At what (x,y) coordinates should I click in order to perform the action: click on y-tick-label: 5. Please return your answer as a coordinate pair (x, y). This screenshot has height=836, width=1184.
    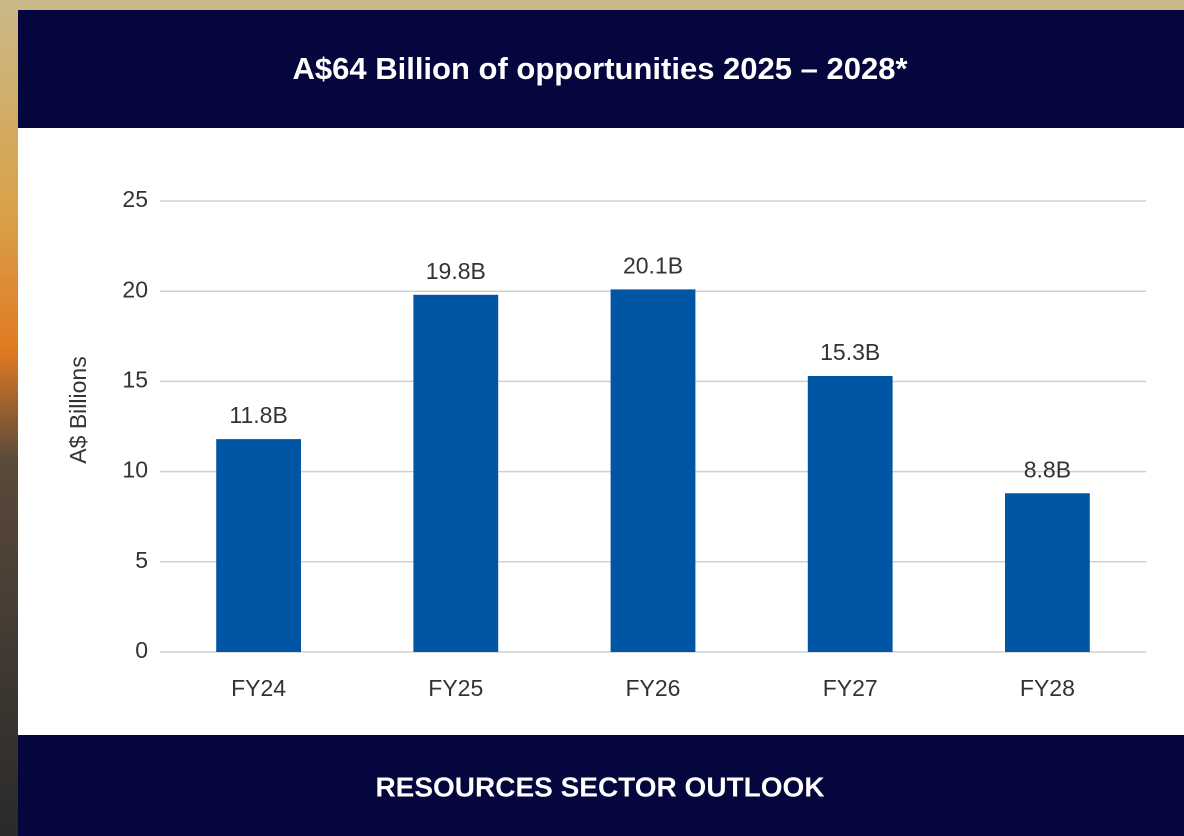
    Looking at the image, I should click on (141, 560).